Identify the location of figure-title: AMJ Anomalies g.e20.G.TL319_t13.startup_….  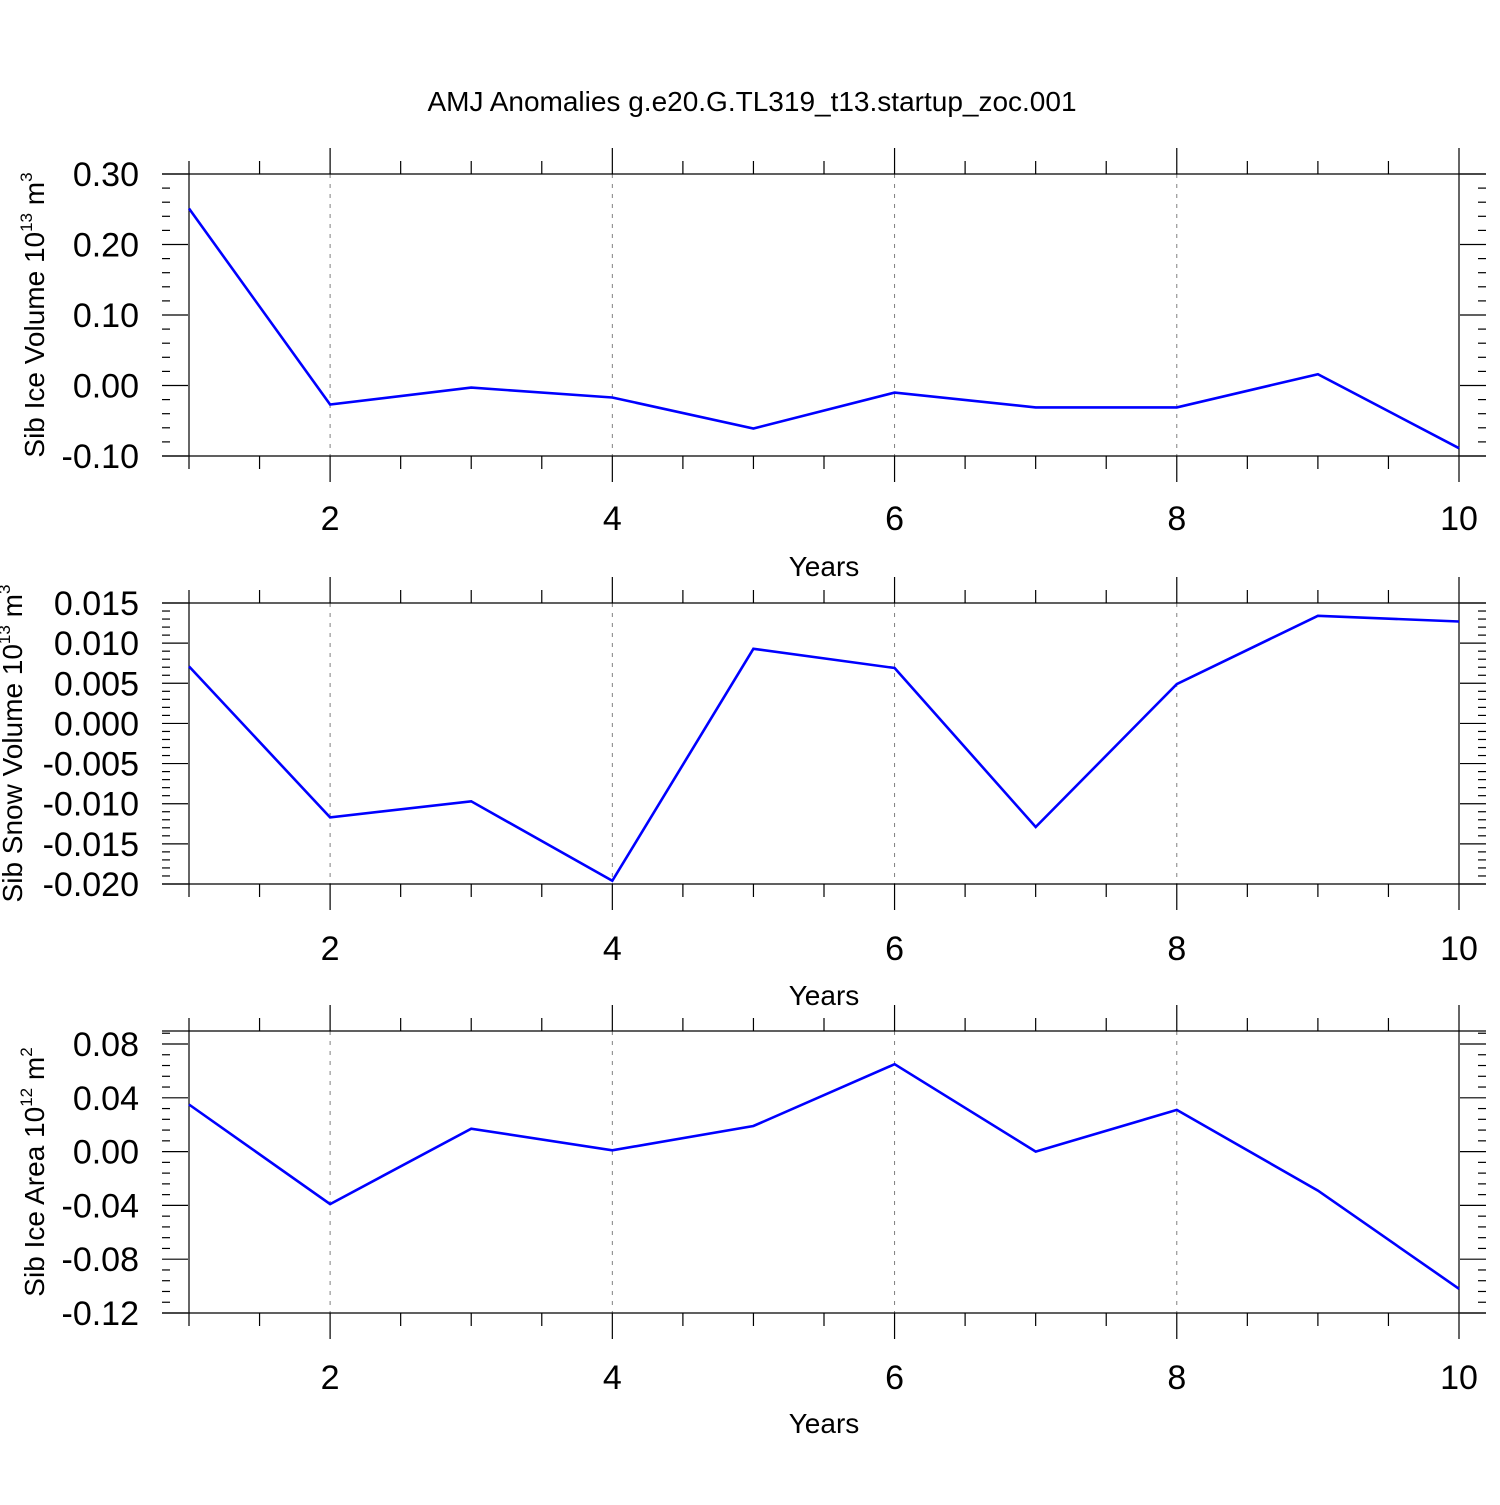
(751, 101).